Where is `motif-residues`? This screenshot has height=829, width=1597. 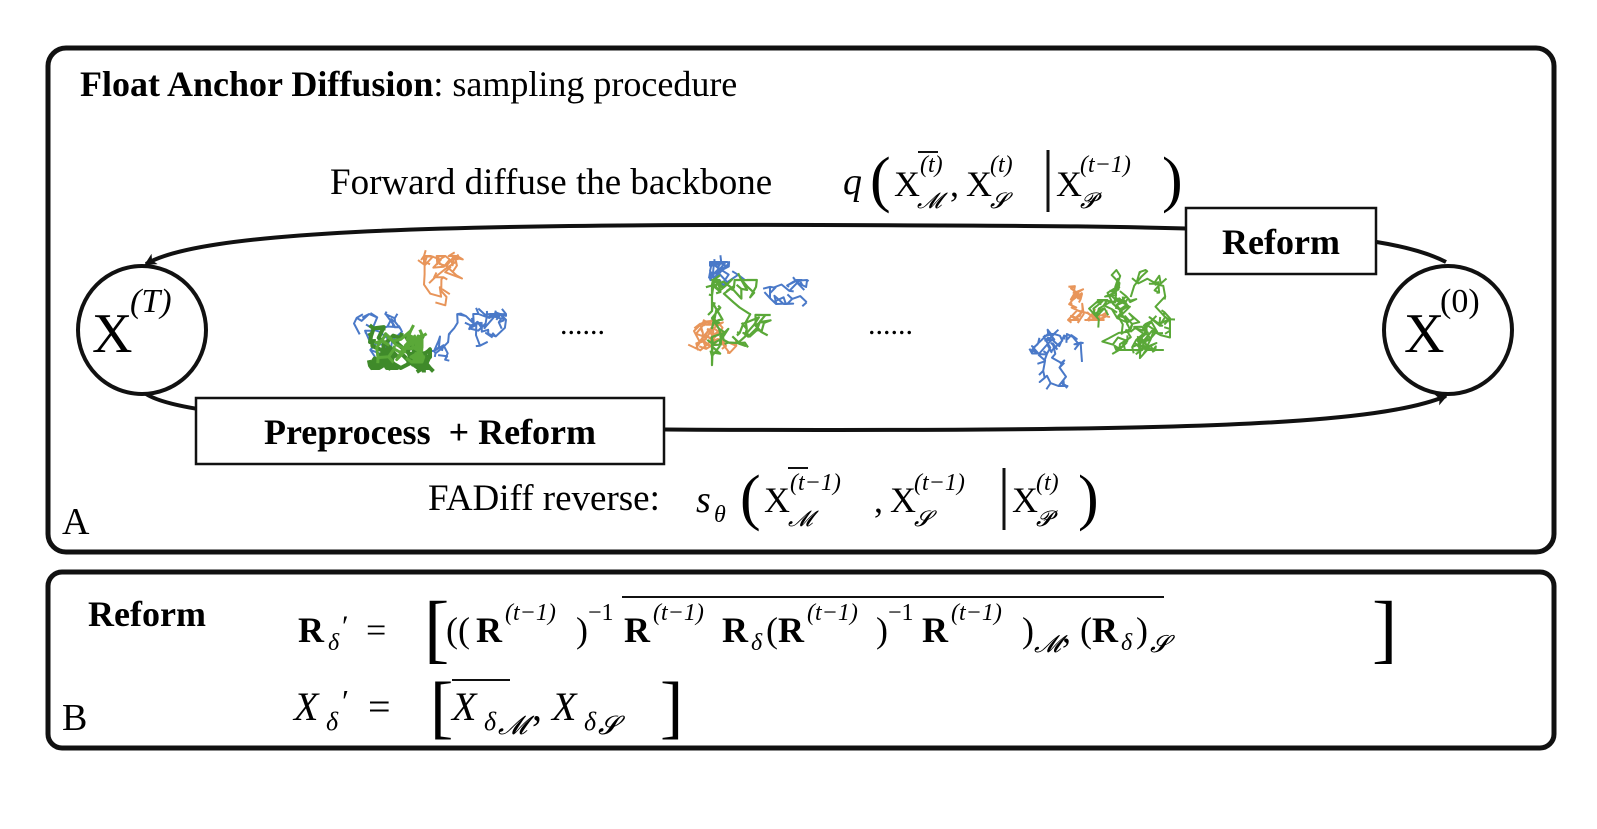 motif-residues is located at coordinates (440, 278).